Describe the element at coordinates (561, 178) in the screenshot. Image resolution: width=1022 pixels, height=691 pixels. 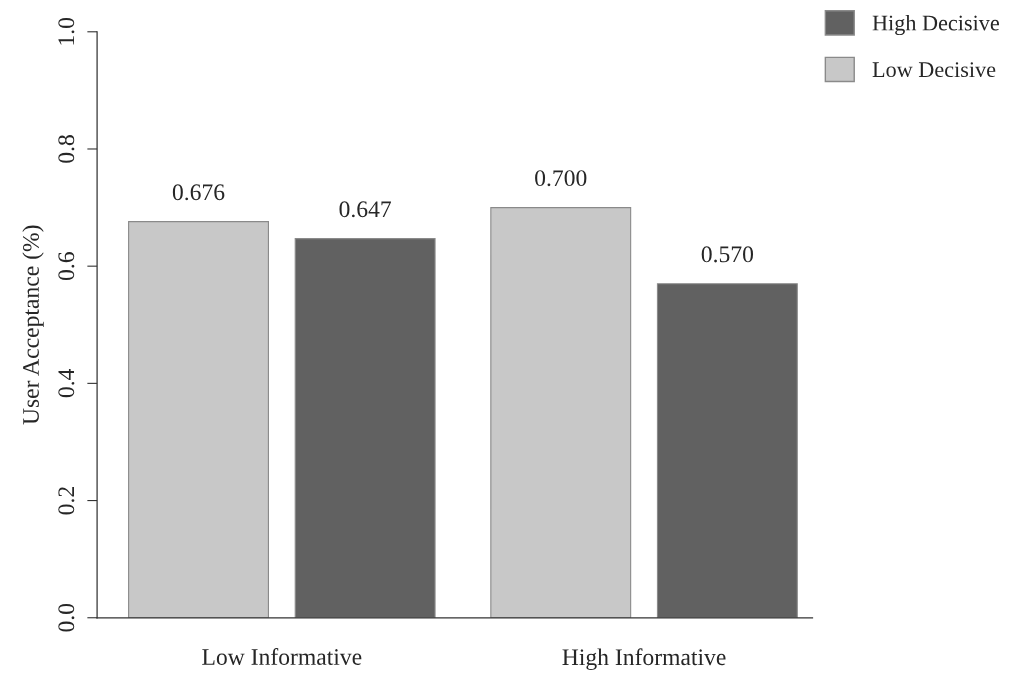
I see `data-label: 0.700` at that location.